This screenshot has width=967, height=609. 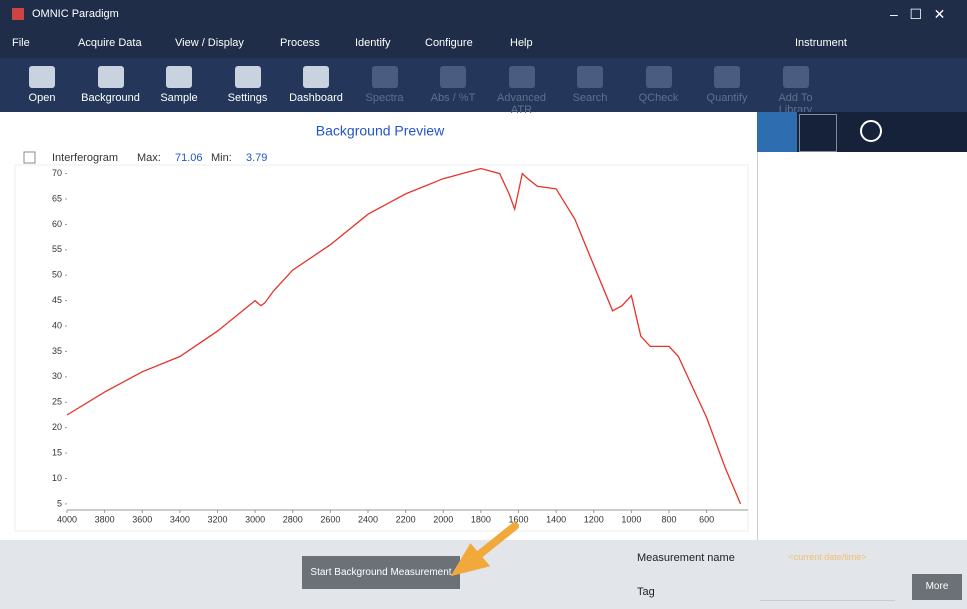 I want to click on toolbar-label: Settings, so click(x=247, y=98).